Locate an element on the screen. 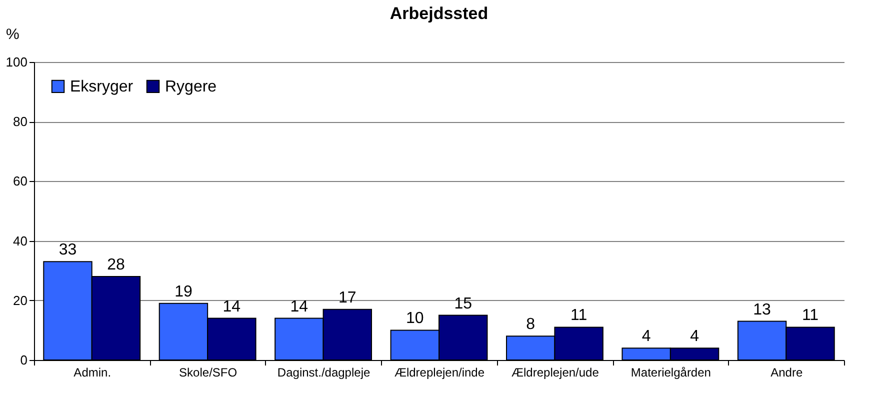 The image size is (889, 406). data-label: 19 is located at coordinates (183, 291).